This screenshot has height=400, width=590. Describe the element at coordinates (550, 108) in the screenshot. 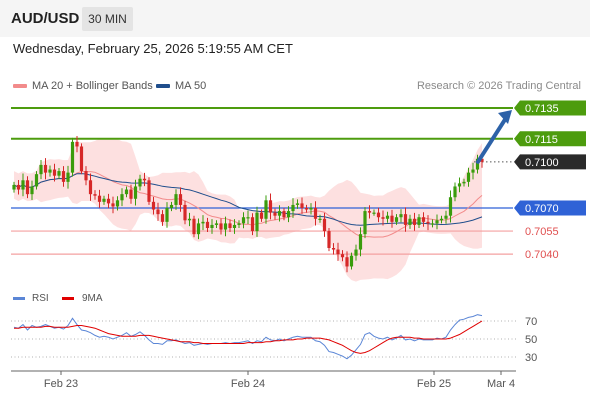

I see `level-tag-box` at that location.